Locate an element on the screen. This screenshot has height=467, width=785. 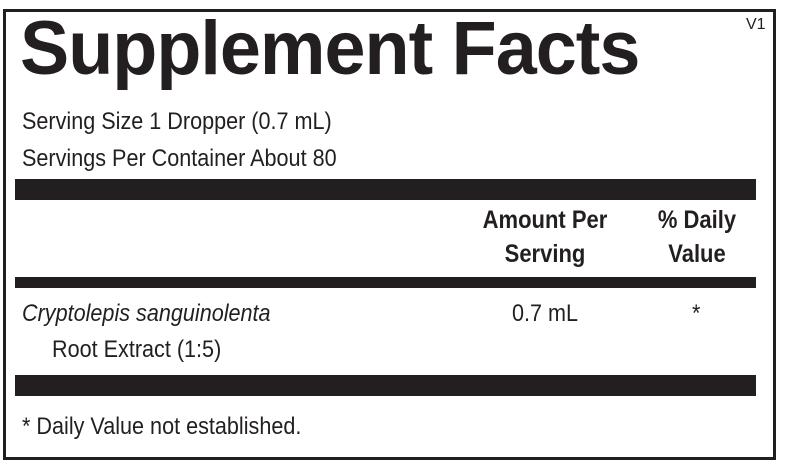
amount-per-serving-header: Amount Per Serving is located at coordinates (545, 237).